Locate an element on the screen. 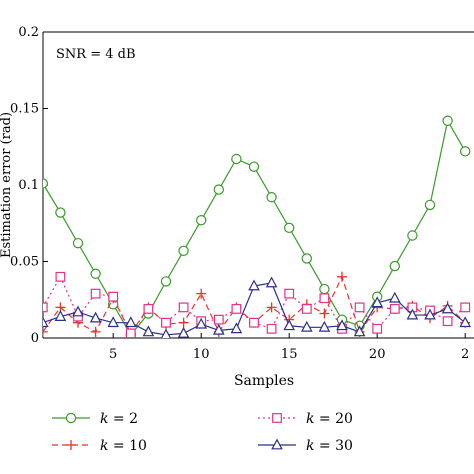 Image resolution: width=474 pixels, height=474 pixels. x-axis-label: Samples is located at coordinates (264, 381).